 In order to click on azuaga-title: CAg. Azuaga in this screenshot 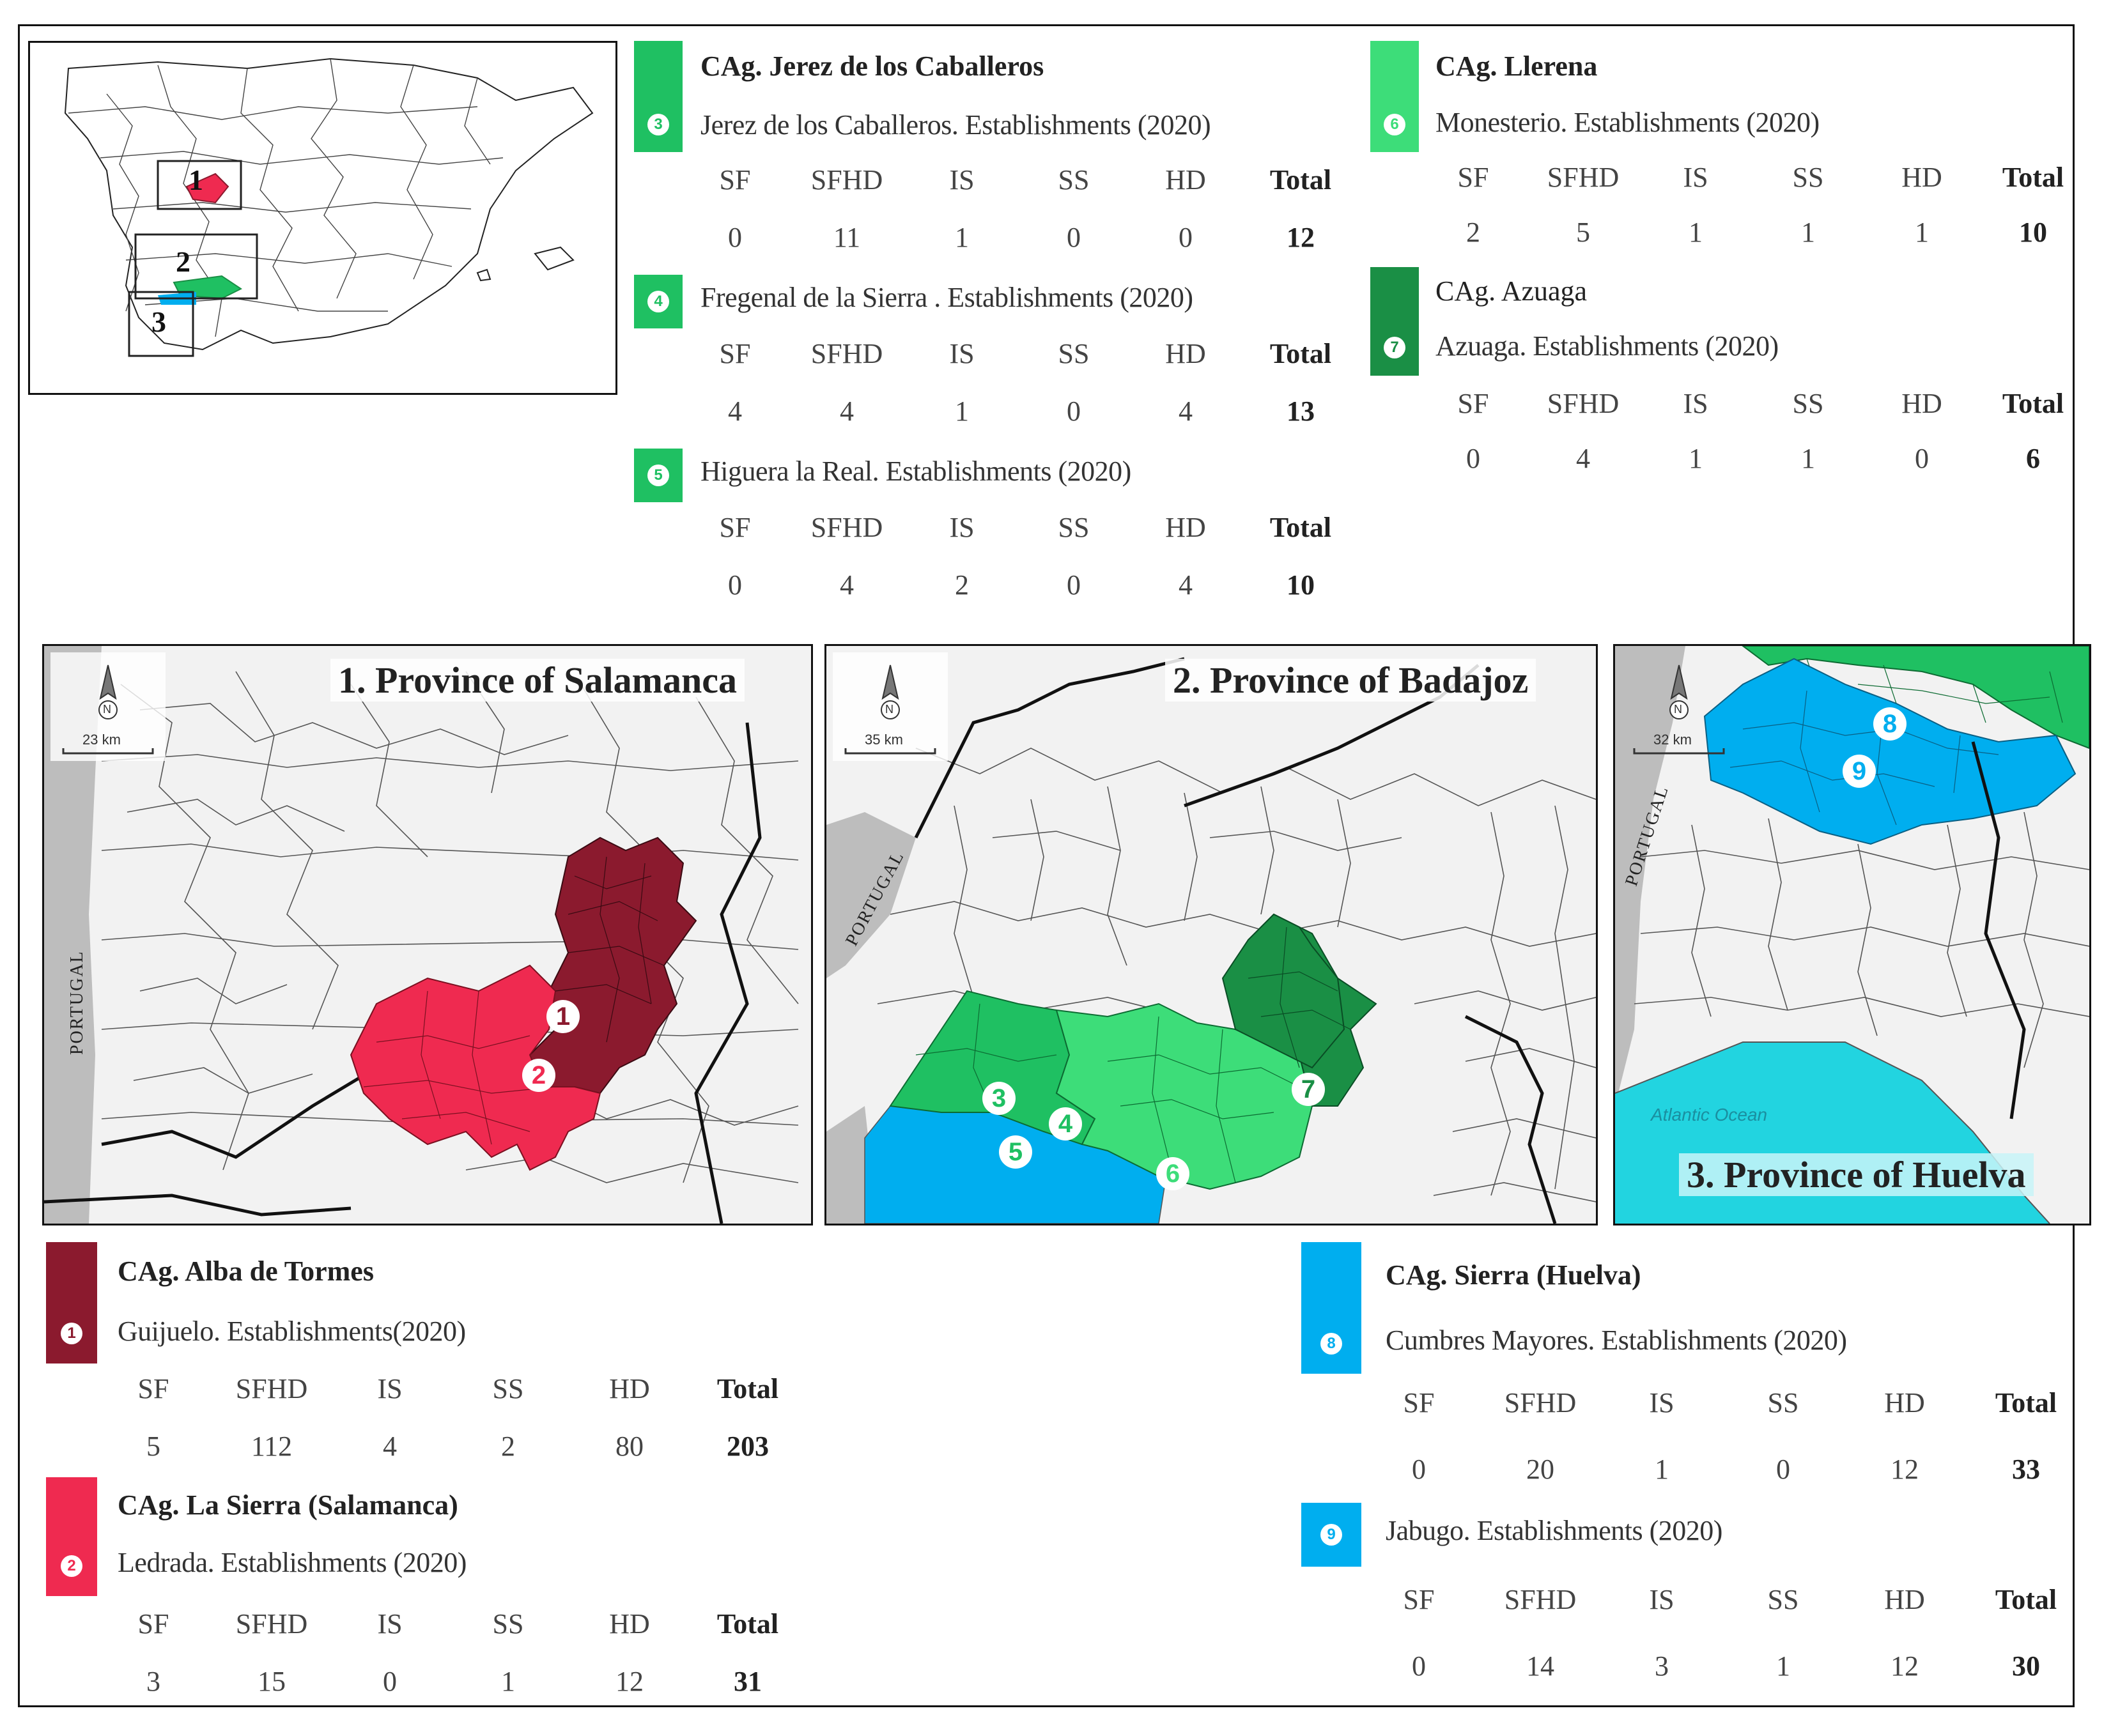, I will do `click(1511, 291)`.